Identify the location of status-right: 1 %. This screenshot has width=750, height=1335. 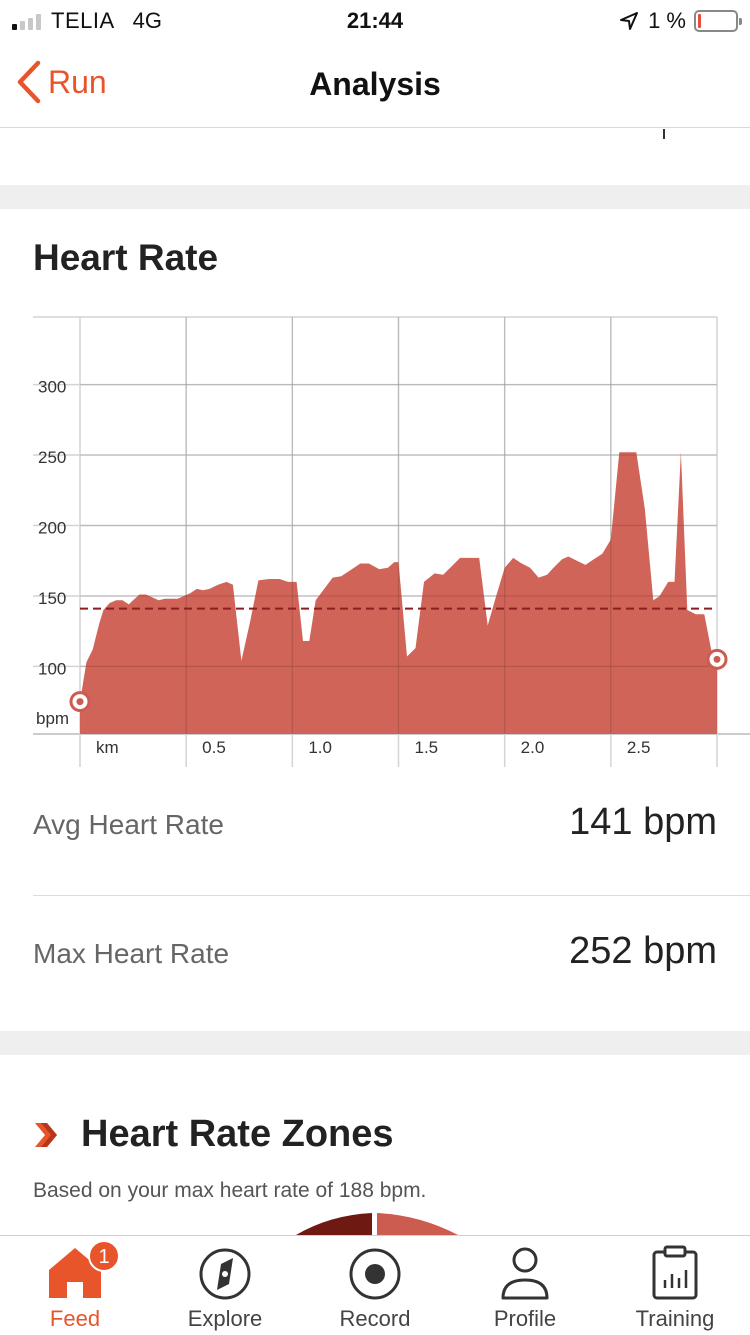
(680, 21).